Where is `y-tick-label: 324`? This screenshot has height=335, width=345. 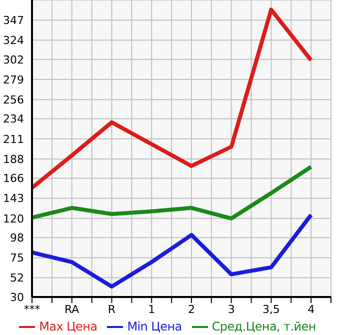
y-tick-label: 324 is located at coordinates (13, 41).